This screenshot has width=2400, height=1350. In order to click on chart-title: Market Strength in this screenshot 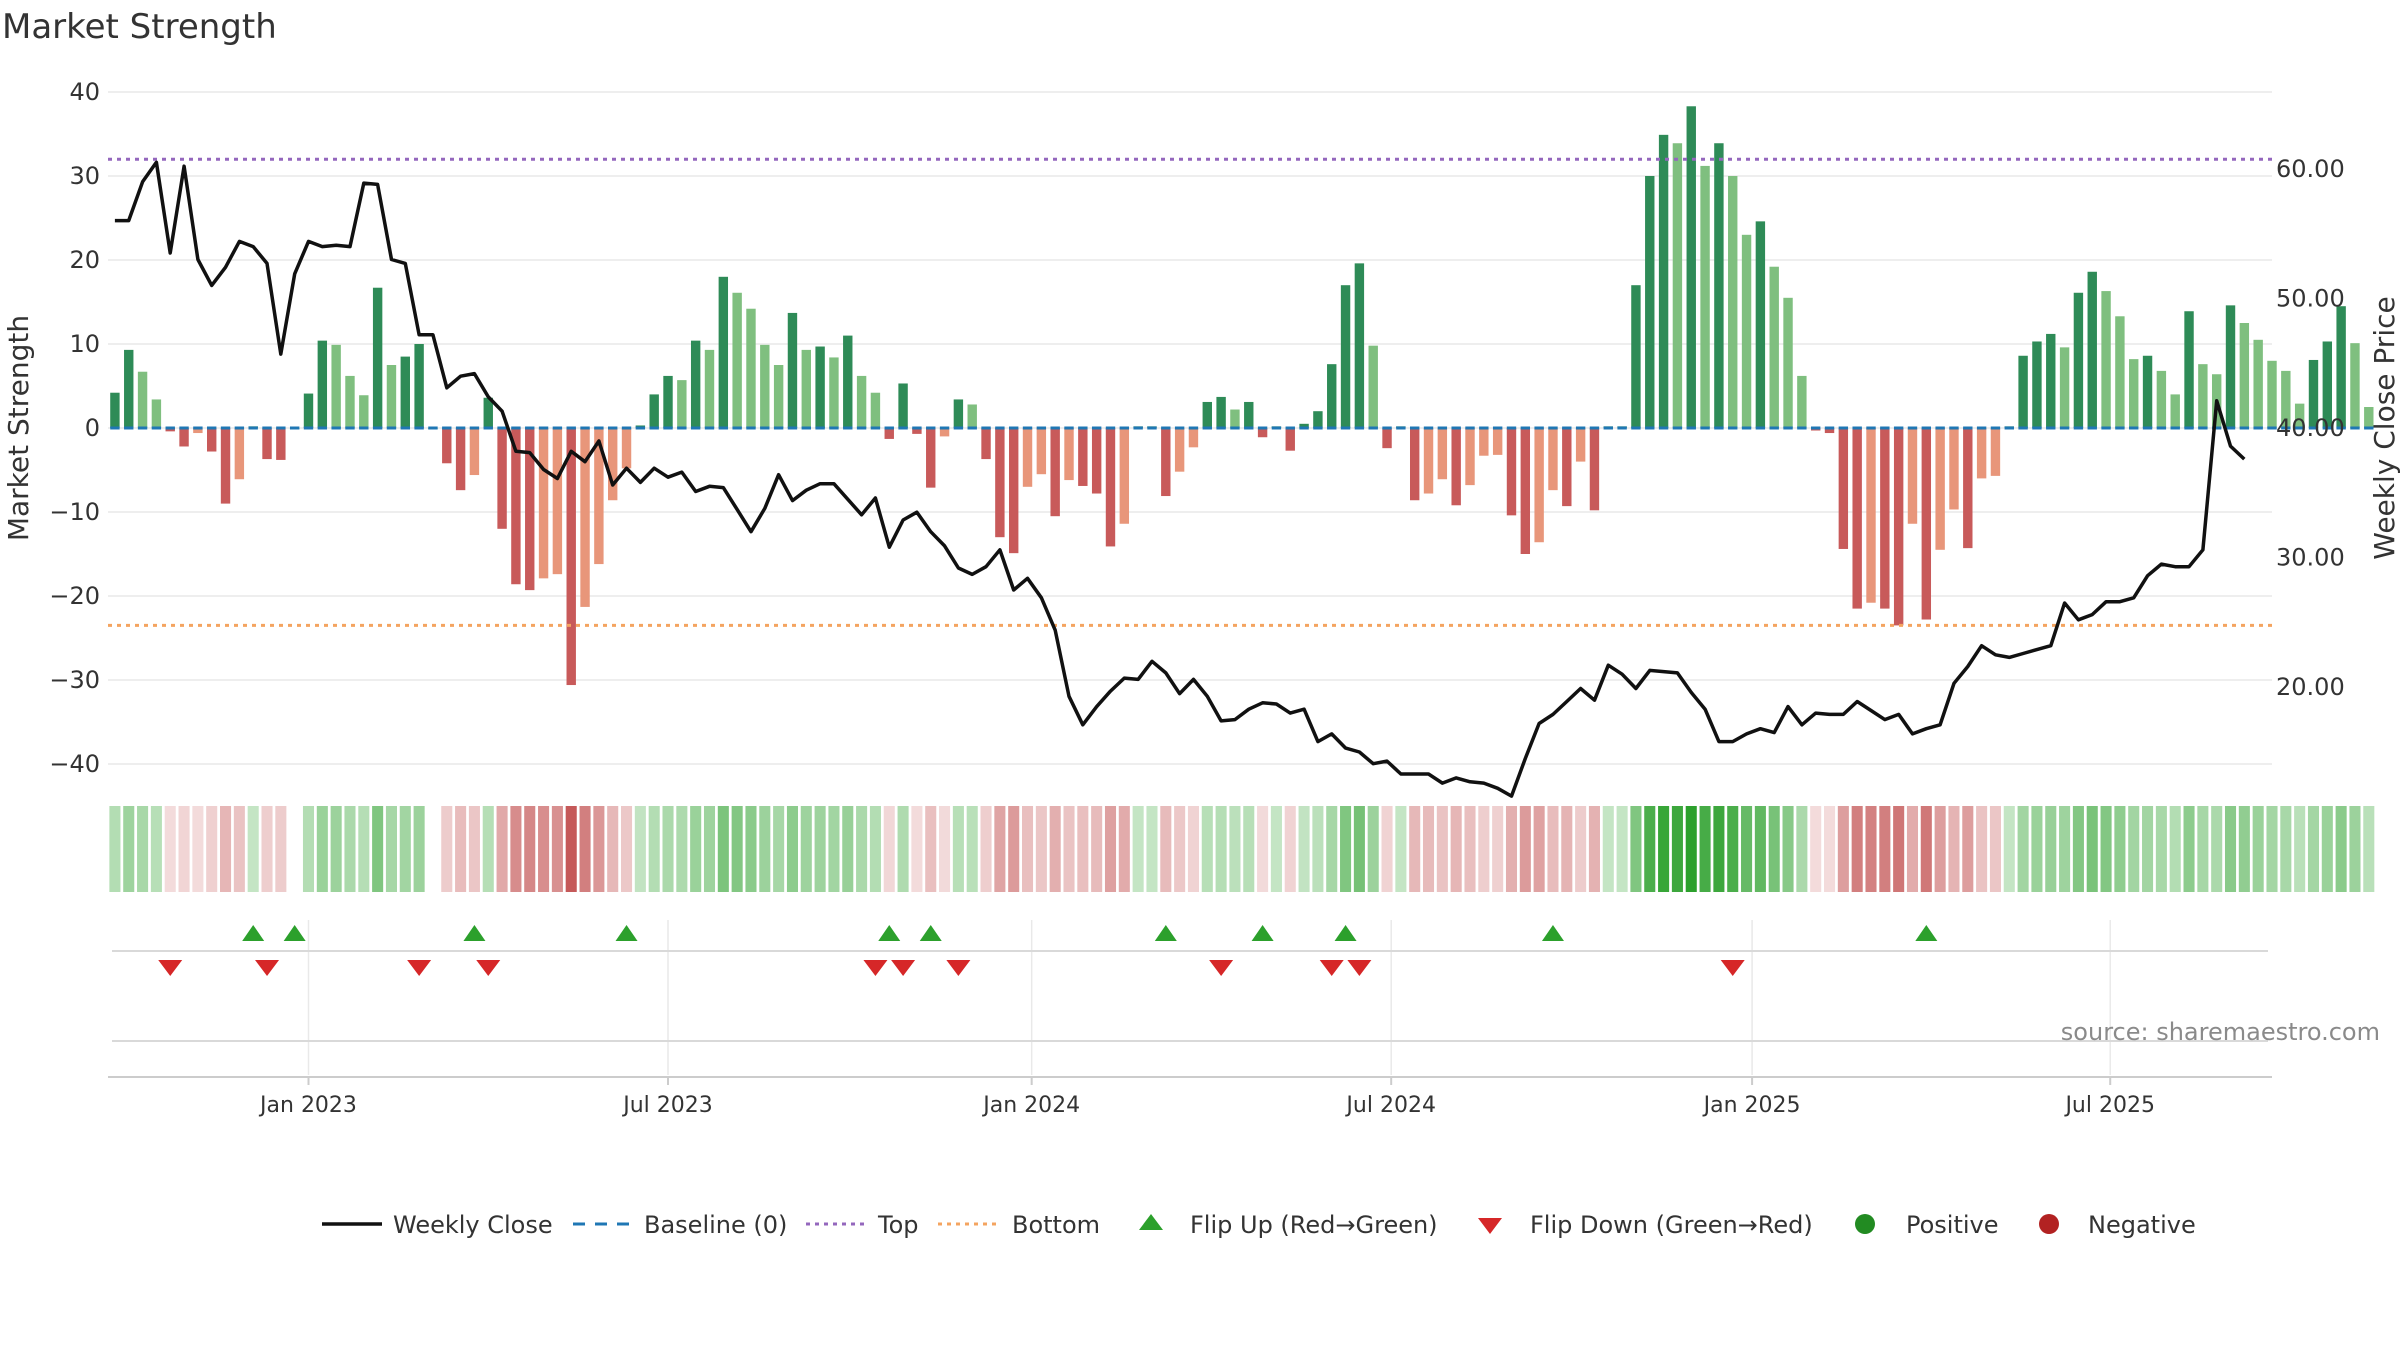, I will do `click(139, 27)`.